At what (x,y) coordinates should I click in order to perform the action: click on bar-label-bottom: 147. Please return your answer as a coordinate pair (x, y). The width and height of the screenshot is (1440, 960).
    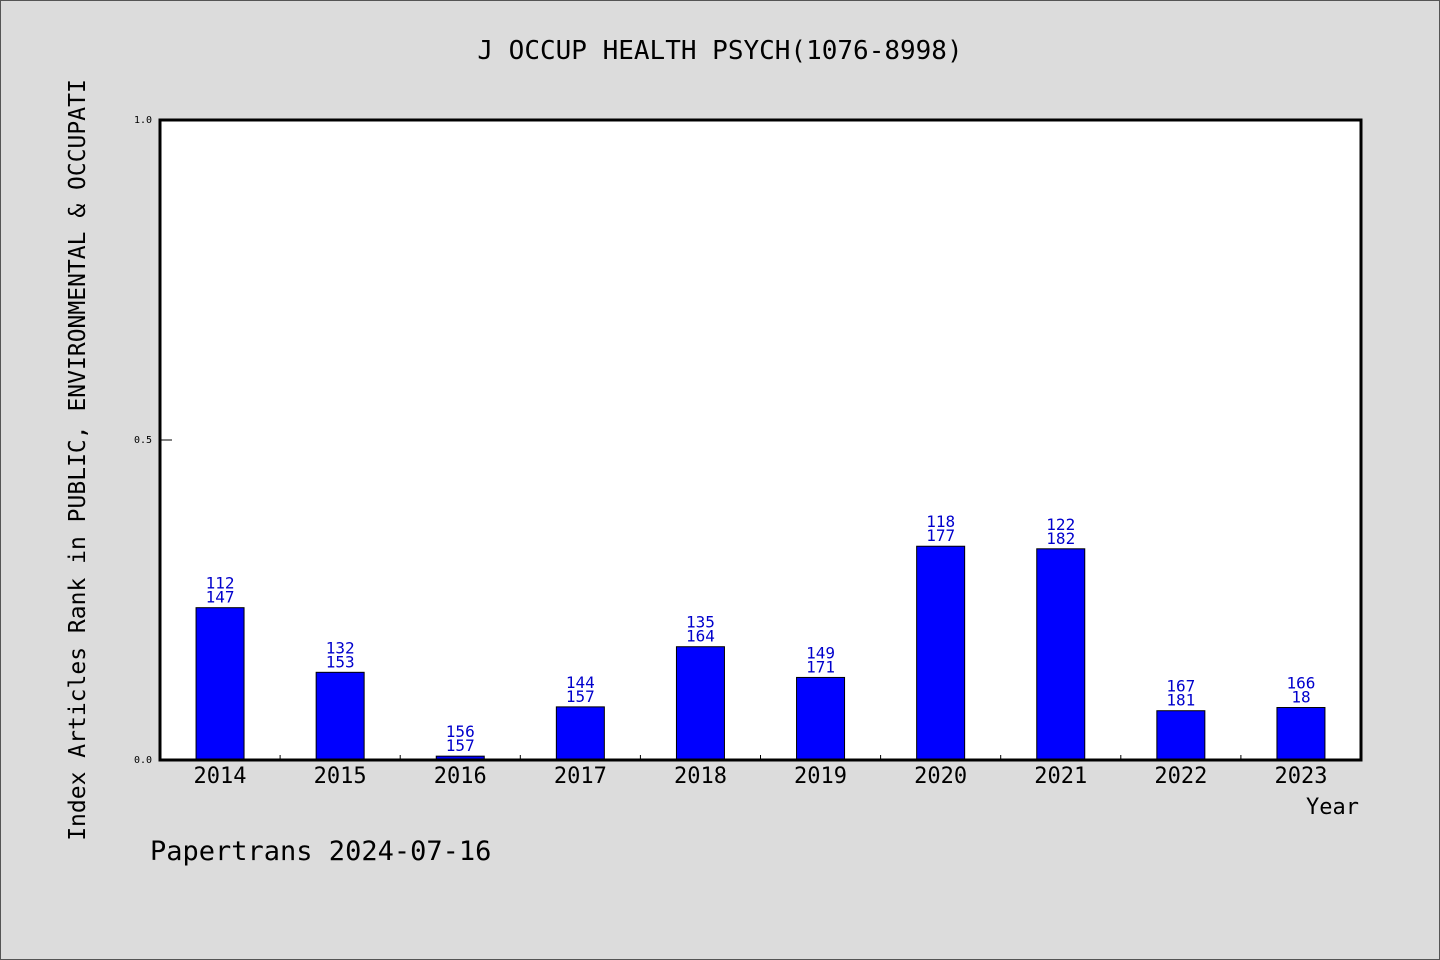
    Looking at the image, I should click on (220, 597).